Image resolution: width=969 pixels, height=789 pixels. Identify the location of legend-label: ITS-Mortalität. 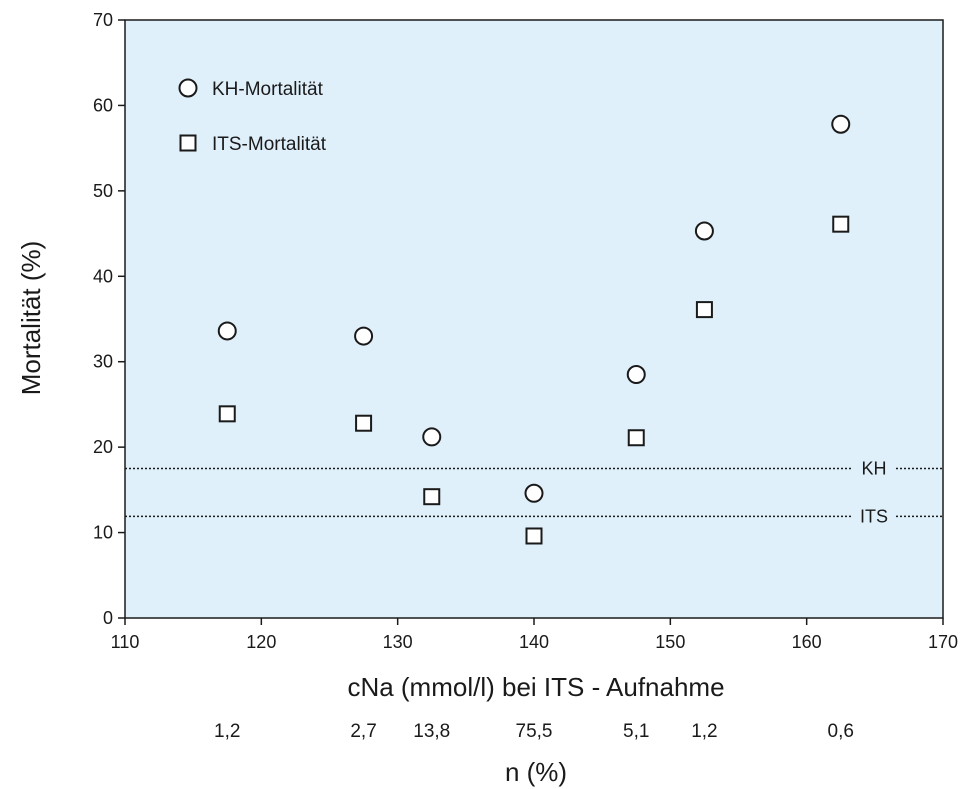
(269, 144).